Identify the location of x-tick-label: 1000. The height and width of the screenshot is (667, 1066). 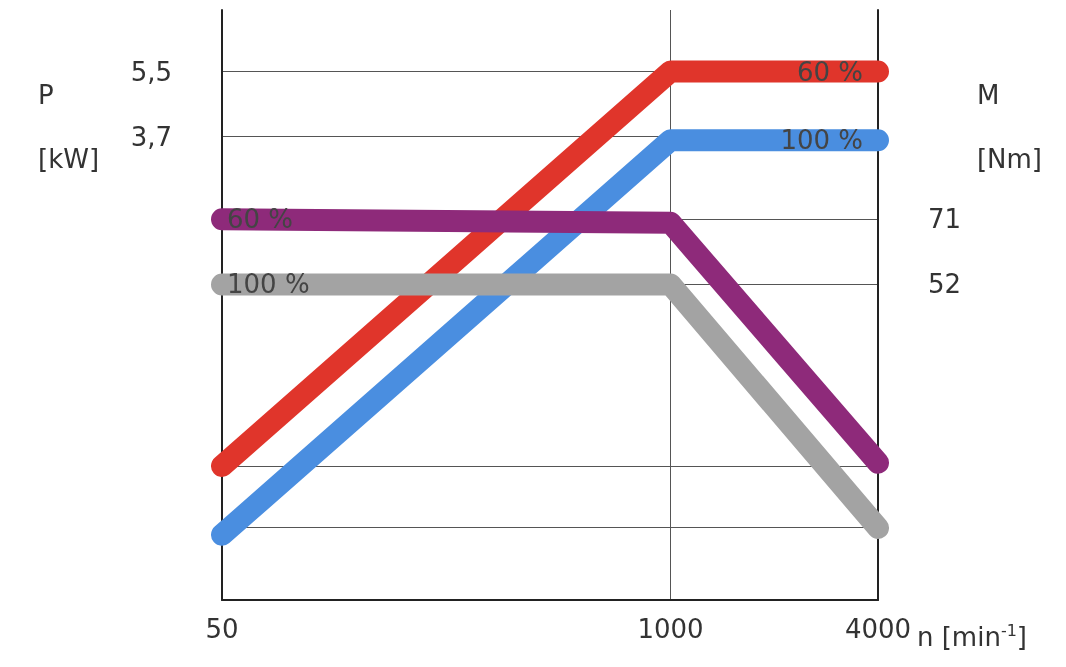
(670, 629).